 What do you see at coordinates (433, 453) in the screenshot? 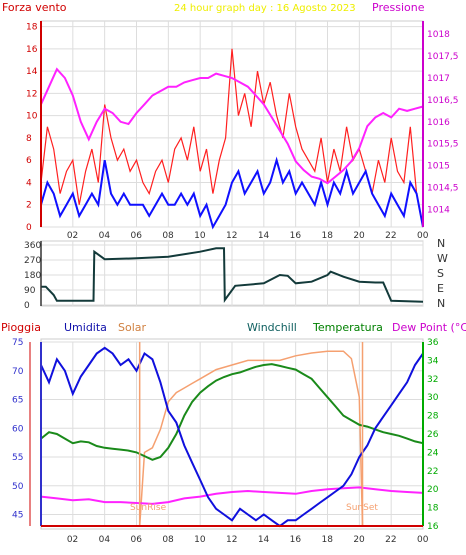
I see `temp-y-tick-label: 24` at bounding box center [433, 453].